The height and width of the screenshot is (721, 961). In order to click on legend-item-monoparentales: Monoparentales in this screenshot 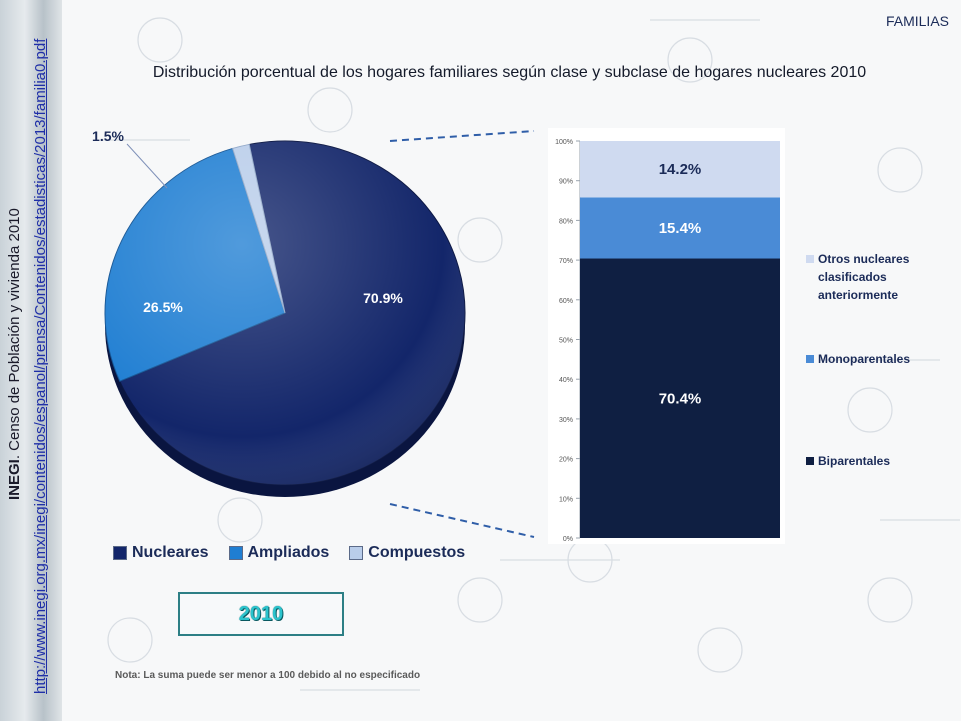, I will do `click(858, 359)`.